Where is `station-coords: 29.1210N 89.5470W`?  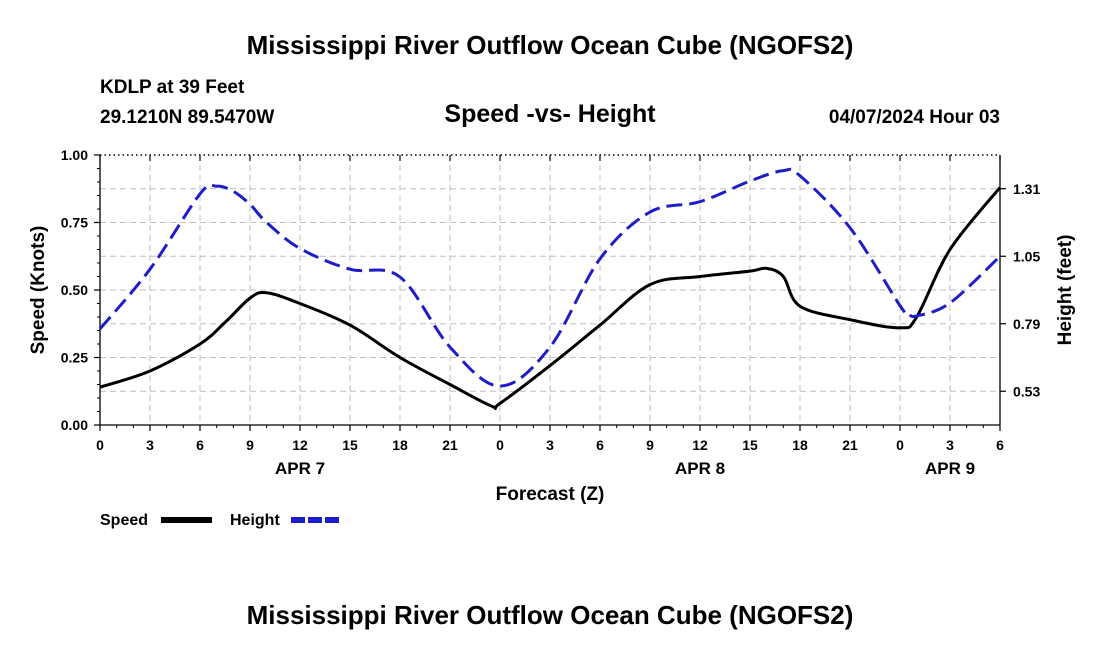
station-coords: 29.1210N 89.5470W is located at coordinates (187, 117).